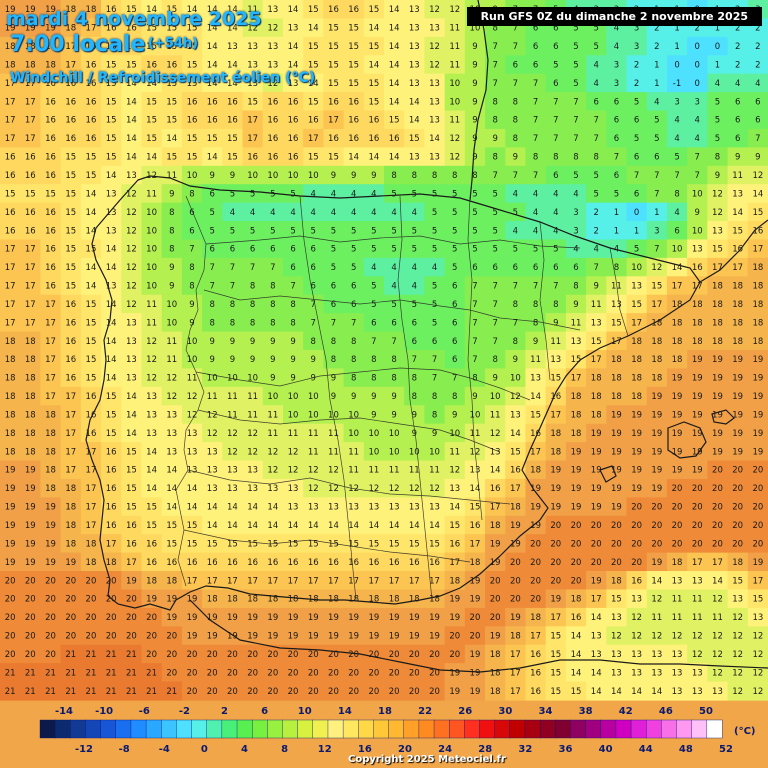 This screenshot has height=768, width=768. I want to click on run-label: Run GFS 0Z du dimanche 2 novembre 2025, so click(614, 16).